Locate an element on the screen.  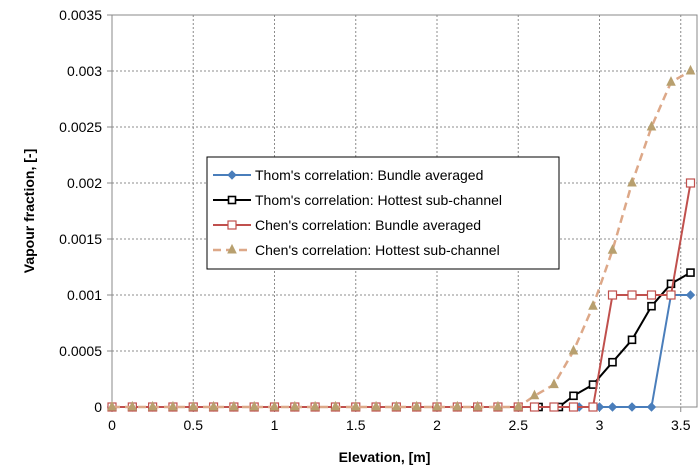
x-tick-label: 0.5 is located at coordinates (194, 425).